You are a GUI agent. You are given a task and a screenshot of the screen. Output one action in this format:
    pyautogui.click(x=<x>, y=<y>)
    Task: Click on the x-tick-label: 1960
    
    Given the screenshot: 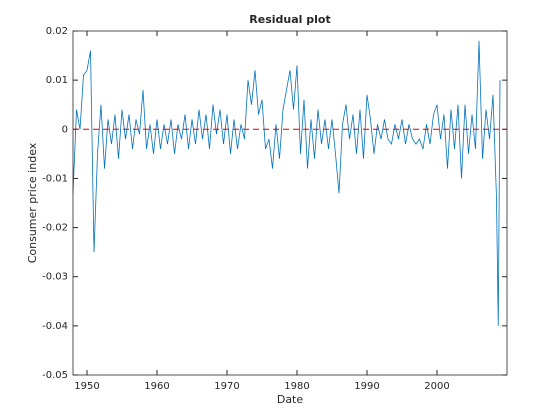 What is the action you would take?
    pyautogui.click(x=156, y=386)
    